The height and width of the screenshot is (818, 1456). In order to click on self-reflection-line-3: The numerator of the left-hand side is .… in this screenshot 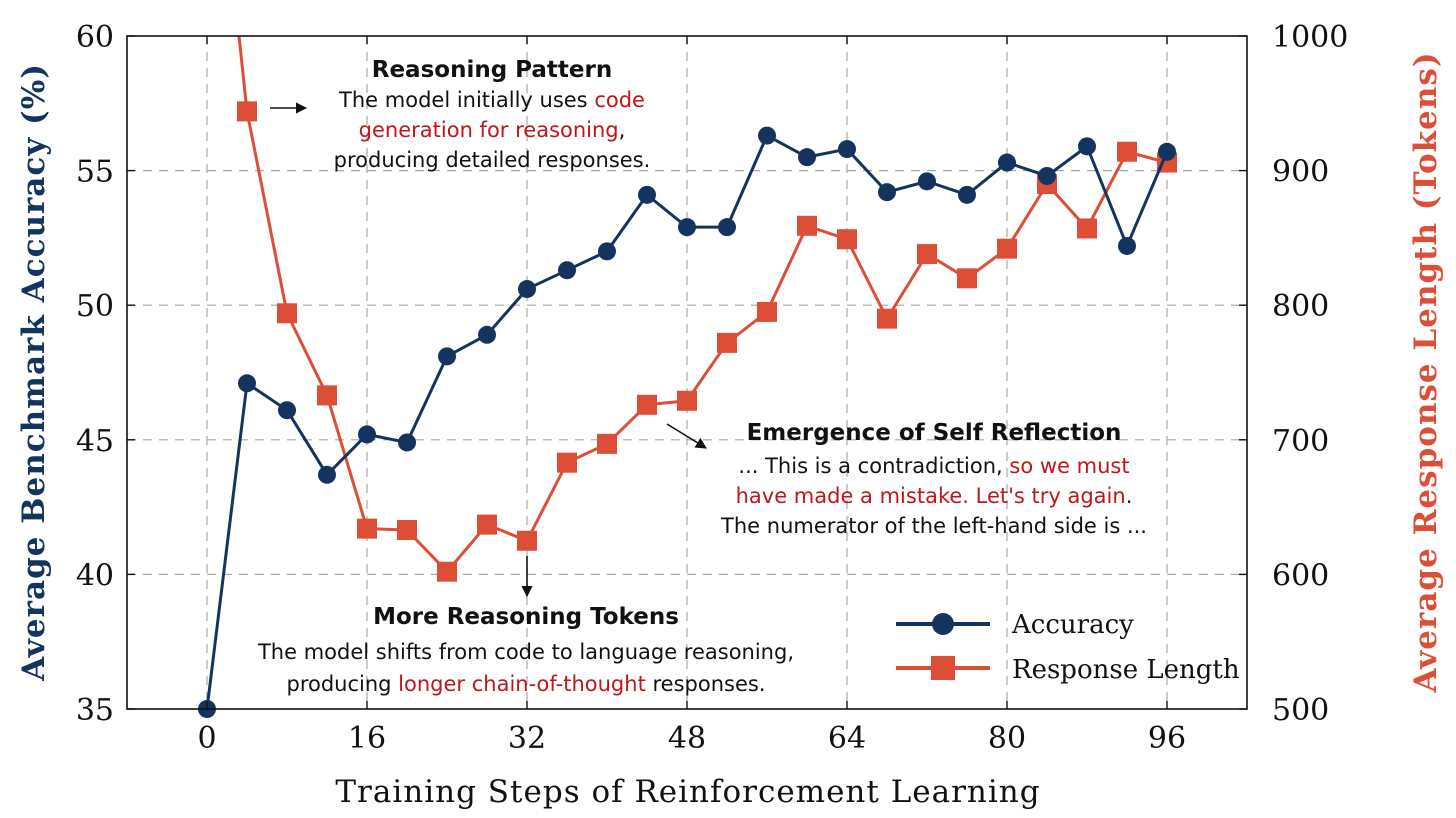, I will do `click(933, 526)`.